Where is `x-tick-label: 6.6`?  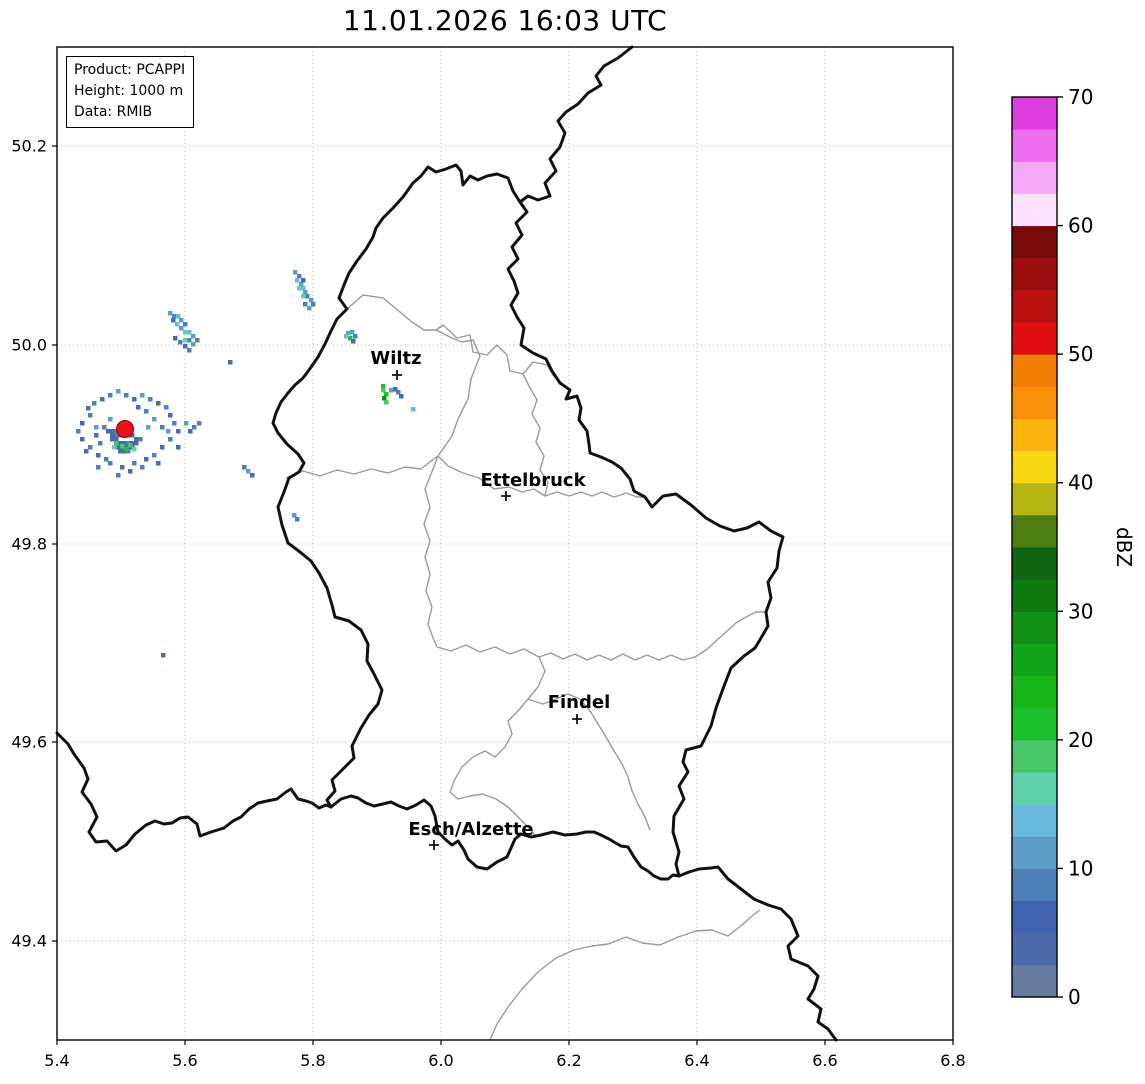 x-tick-label: 6.6 is located at coordinates (824, 1060).